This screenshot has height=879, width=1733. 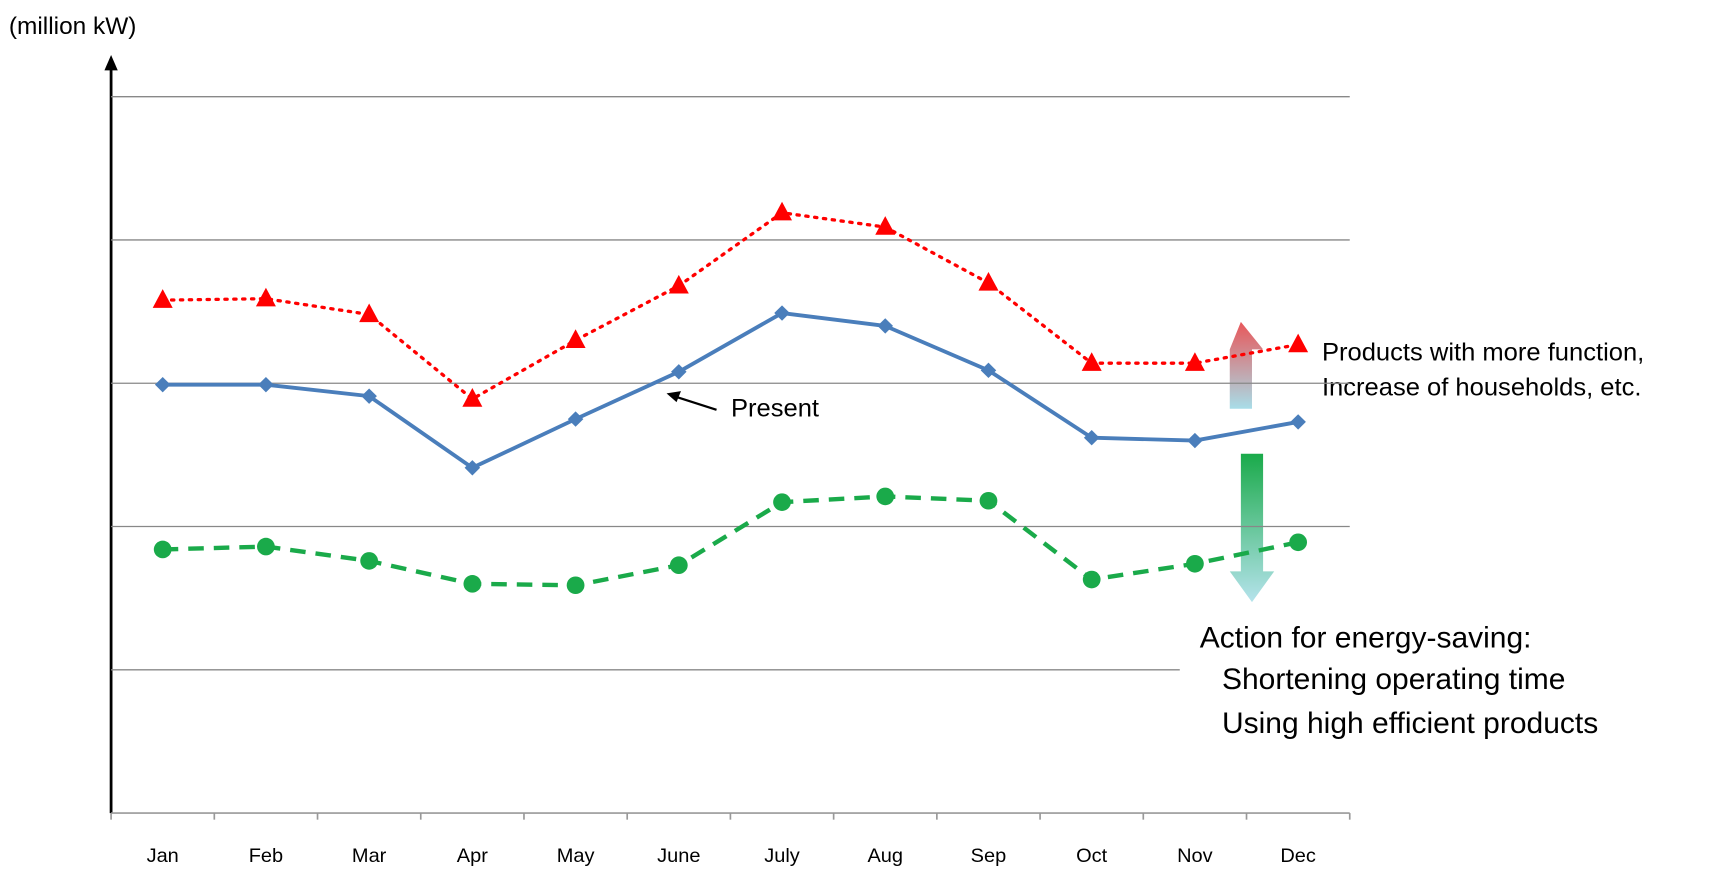 What do you see at coordinates (111, 62) in the screenshot?
I see `y-axis-arrow` at bounding box center [111, 62].